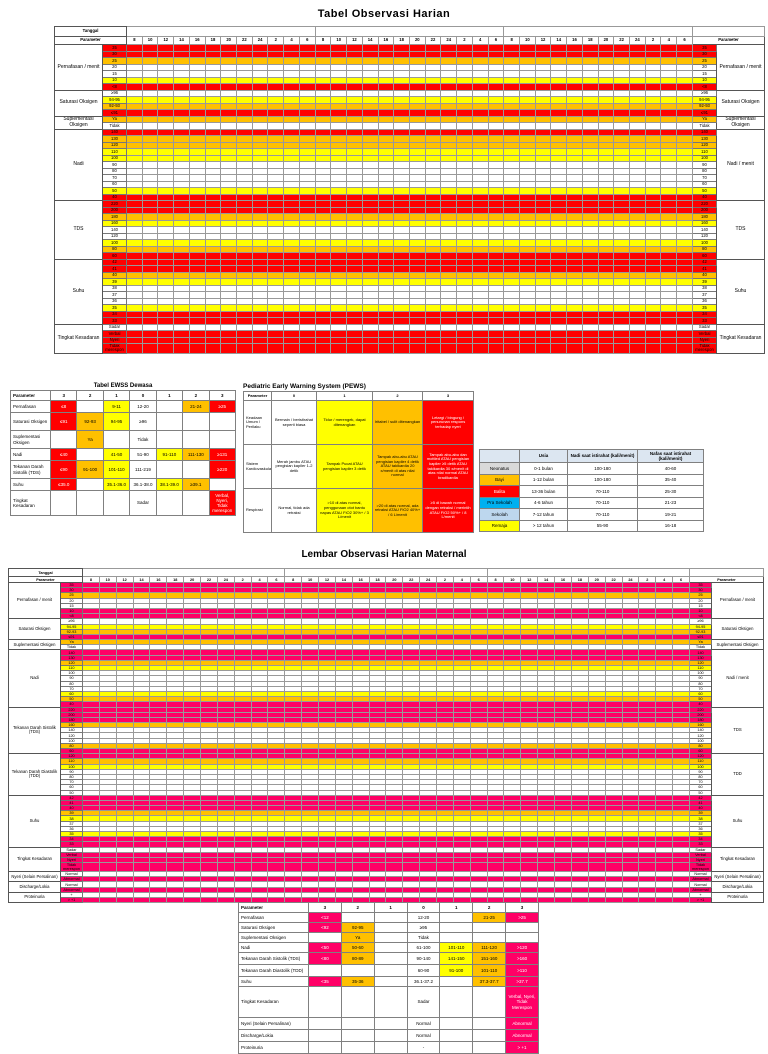  Describe the element at coordinates (386, 40) in the screenshot. I see `time-header-cell: 16` at that location.